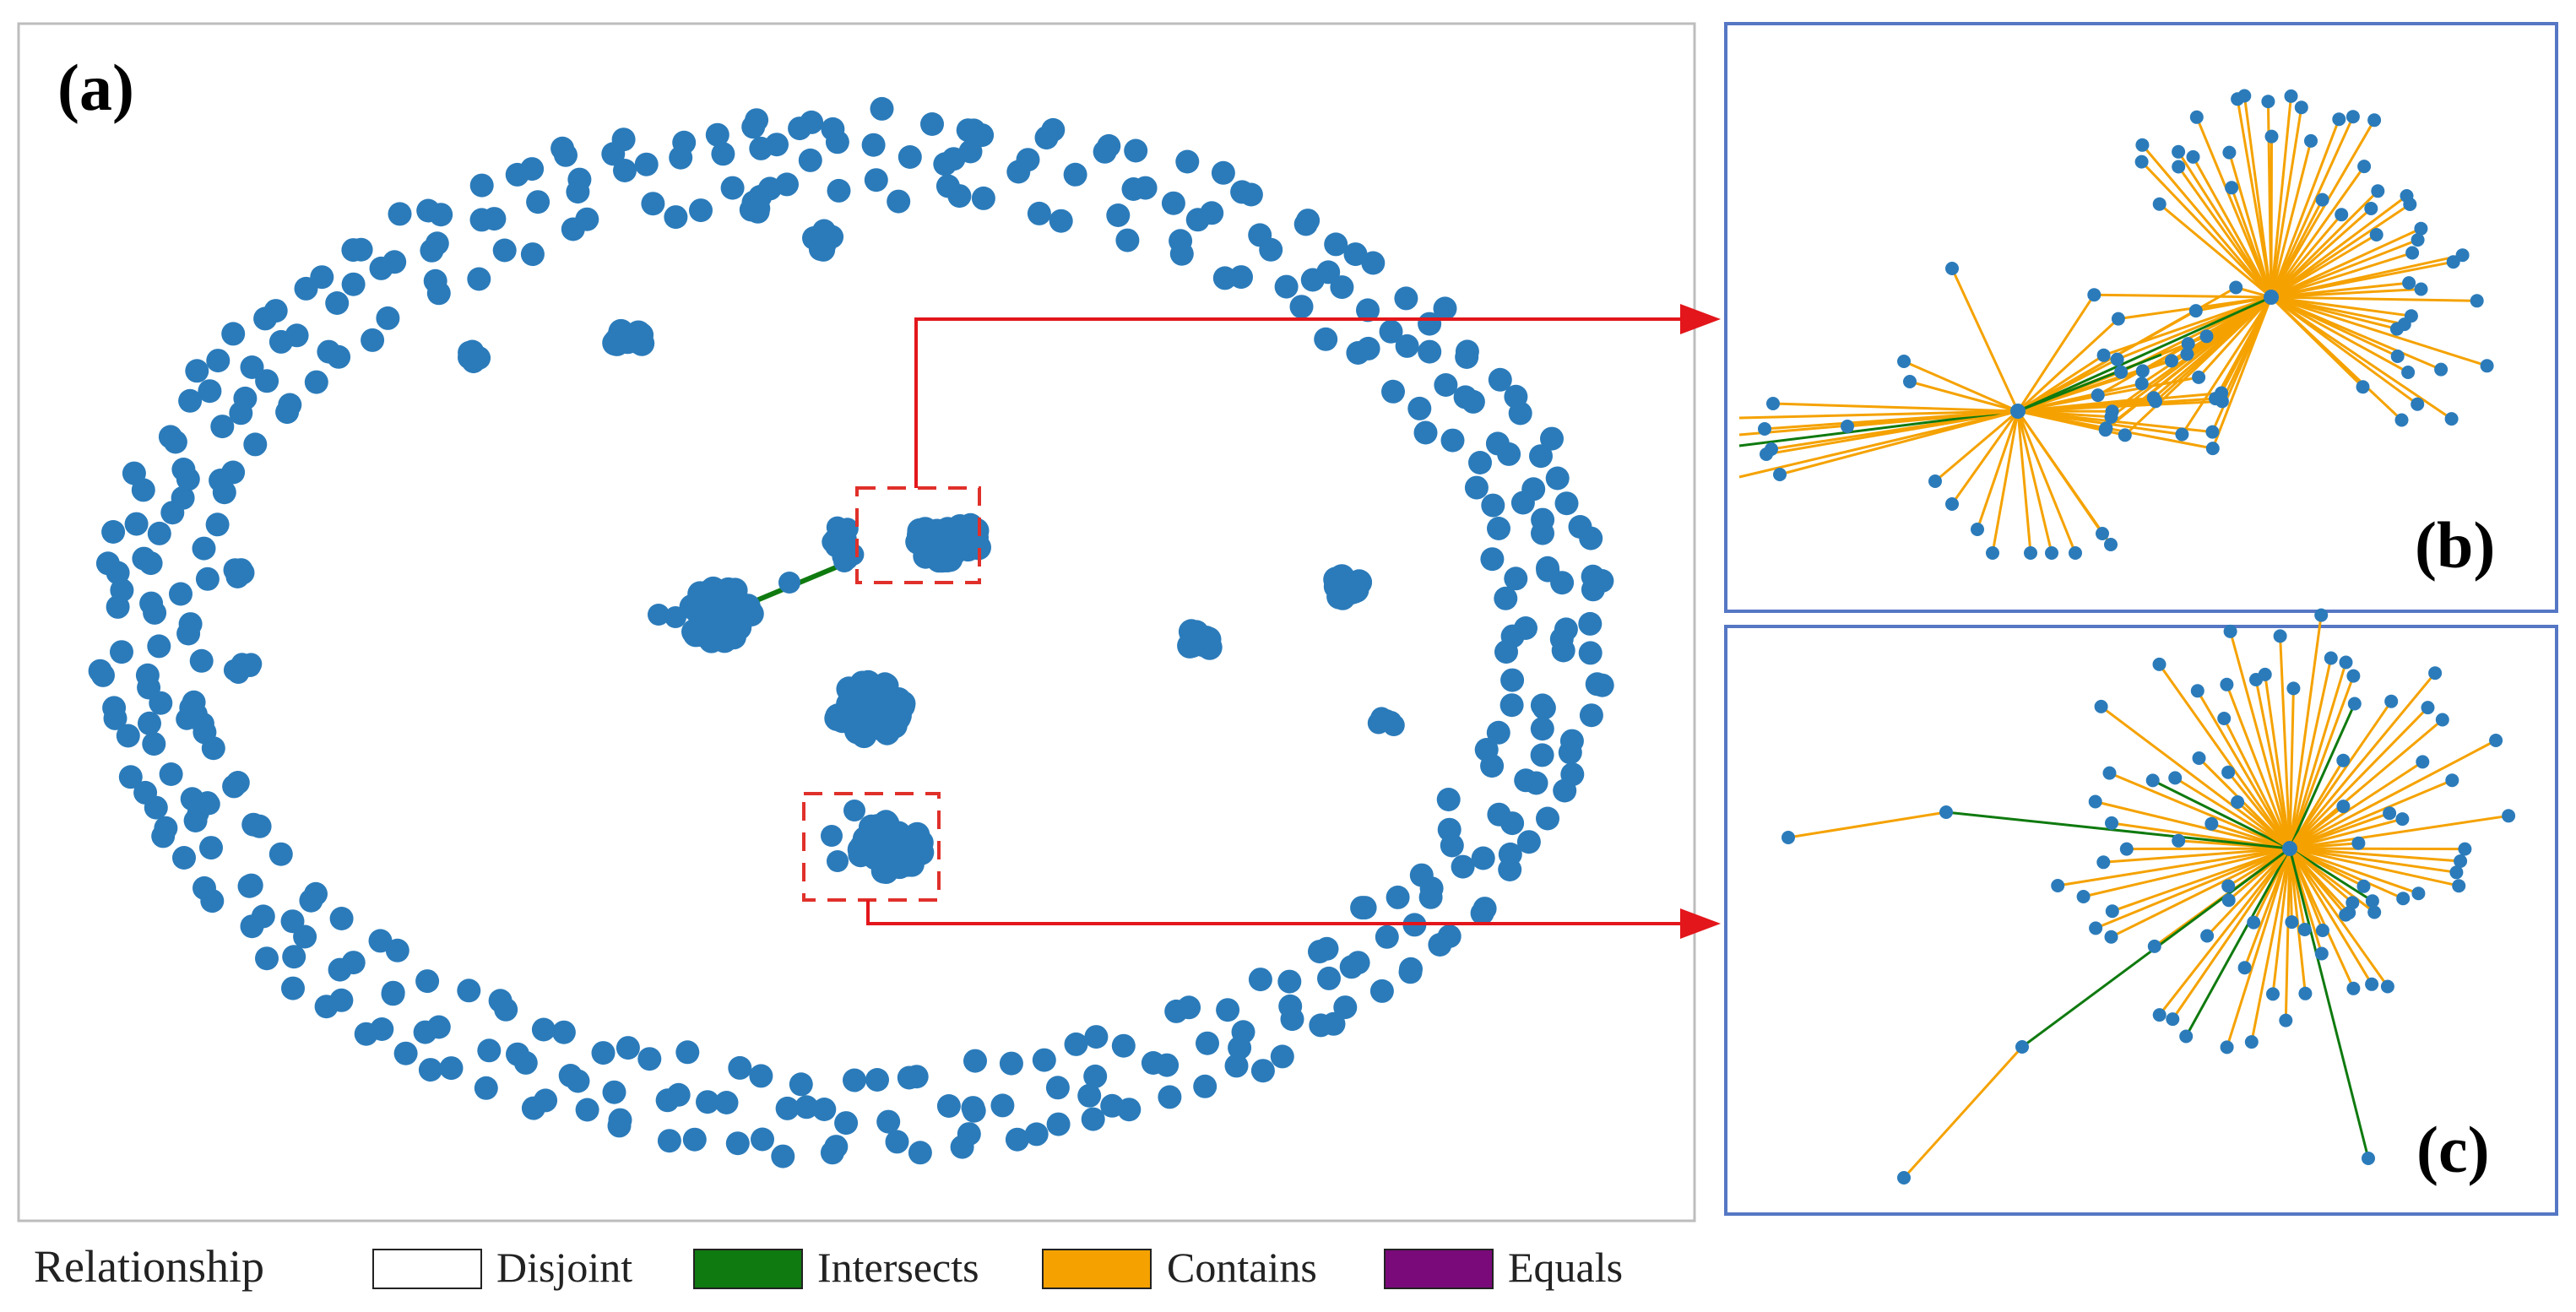  Describe the element at coordinates (918, 535) in the screenshot. I see `highlight-box-b` at that location.